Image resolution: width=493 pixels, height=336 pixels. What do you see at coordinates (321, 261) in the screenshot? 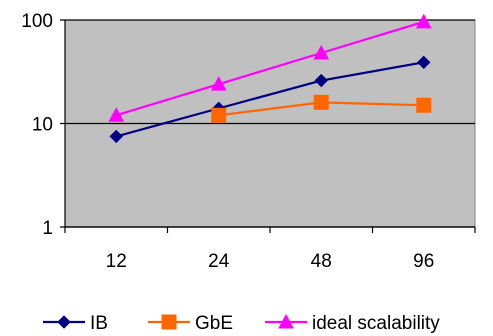
I see `x-tick-label: 48` at bounding box center [321, 261].